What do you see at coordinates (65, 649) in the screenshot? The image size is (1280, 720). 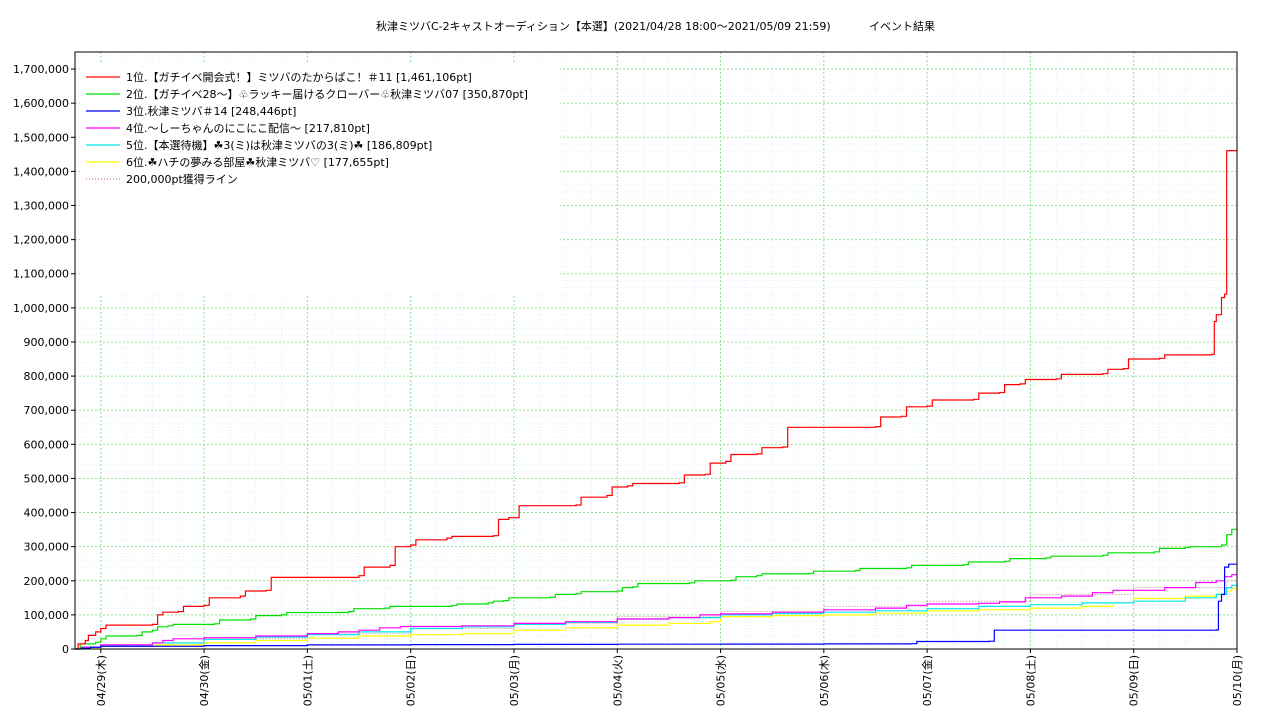 I see `y-tick-label: 0` at bounding box center [65, 649].